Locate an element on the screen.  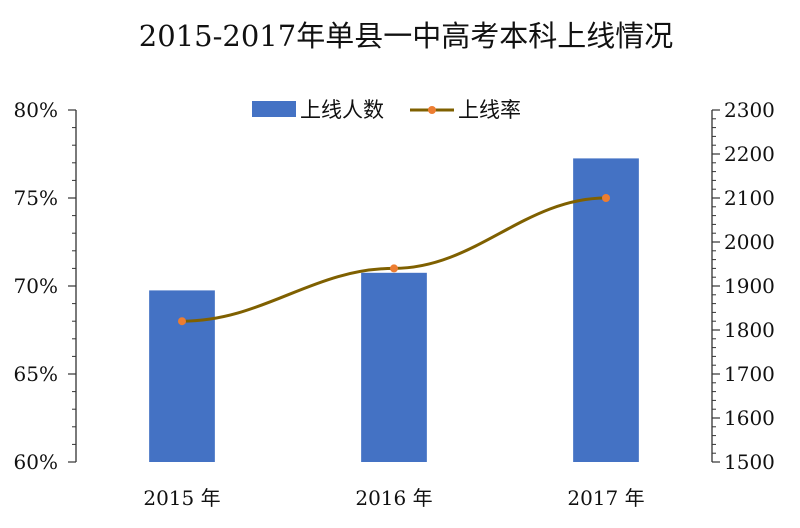
left-axis-ticks: 60% 65% 70% 75% 80% is located at coordinates (45, 286).